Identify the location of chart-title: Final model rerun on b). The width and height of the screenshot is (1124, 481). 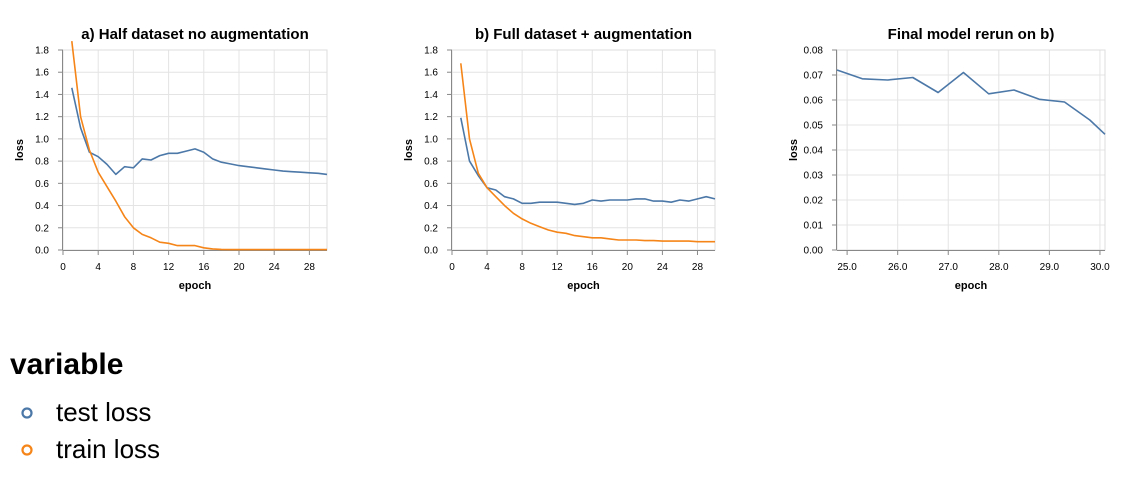
(971, 34).